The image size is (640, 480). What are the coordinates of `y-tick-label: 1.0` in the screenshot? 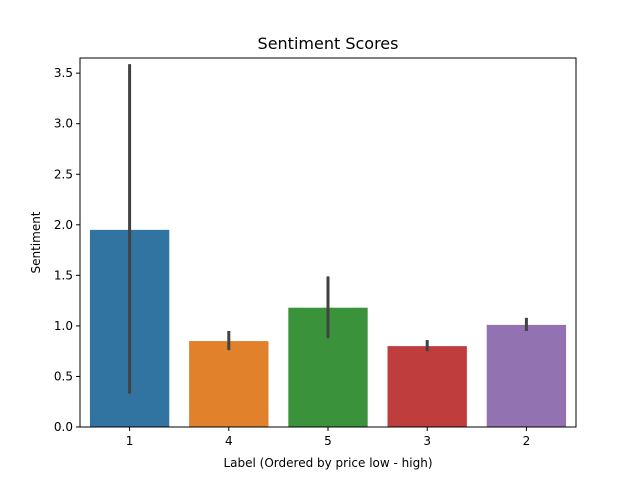 It's located at (63, 326).